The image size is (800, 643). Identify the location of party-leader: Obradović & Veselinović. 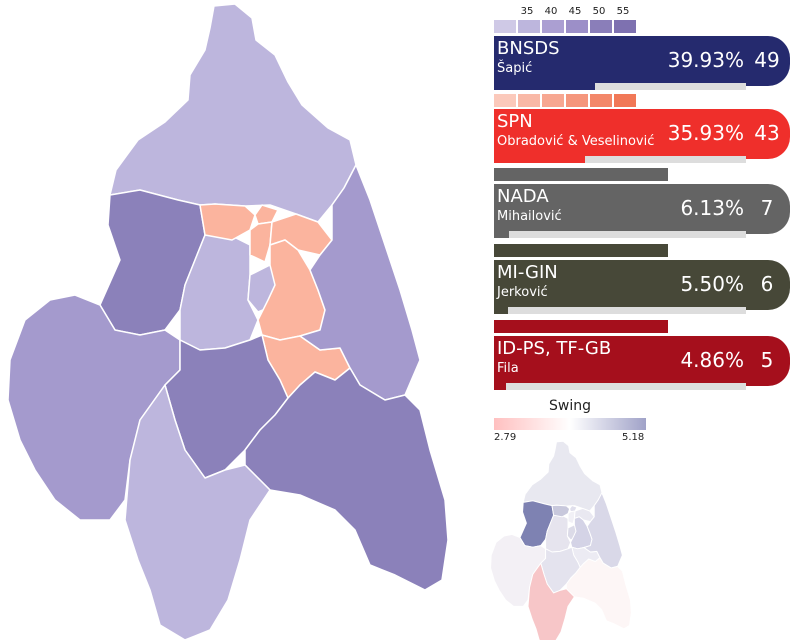
(576, 141).